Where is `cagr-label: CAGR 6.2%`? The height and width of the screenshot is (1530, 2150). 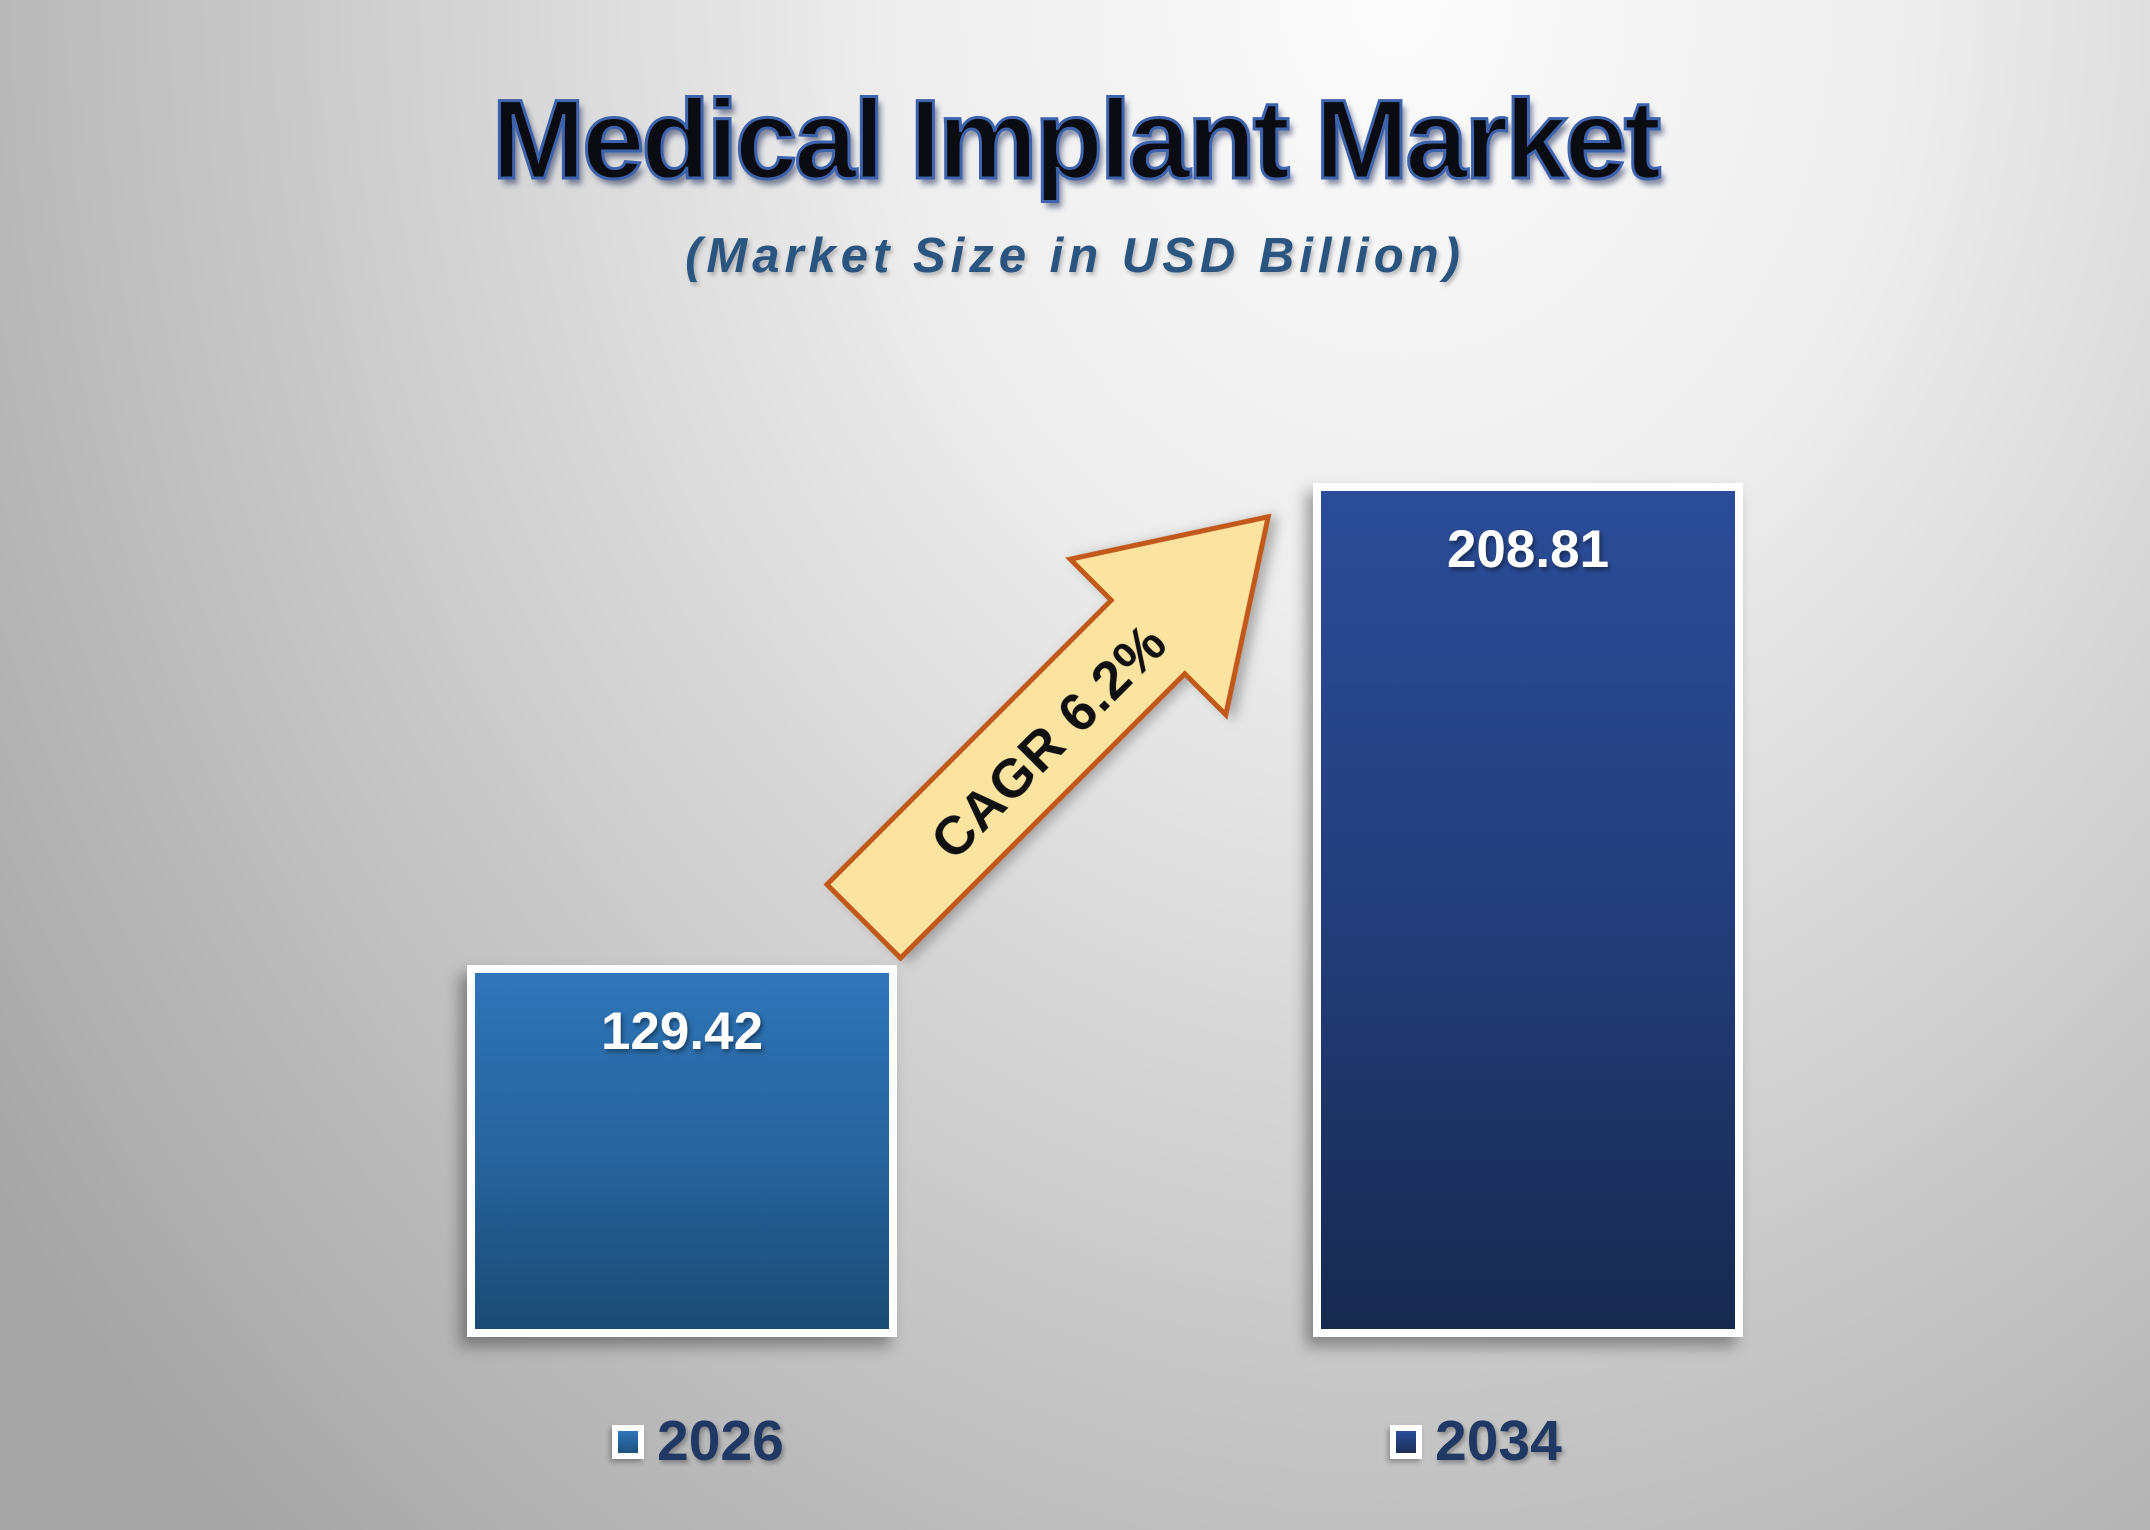 cagr-label: CAGR 6.2% is located at coordinates (1049, 741).